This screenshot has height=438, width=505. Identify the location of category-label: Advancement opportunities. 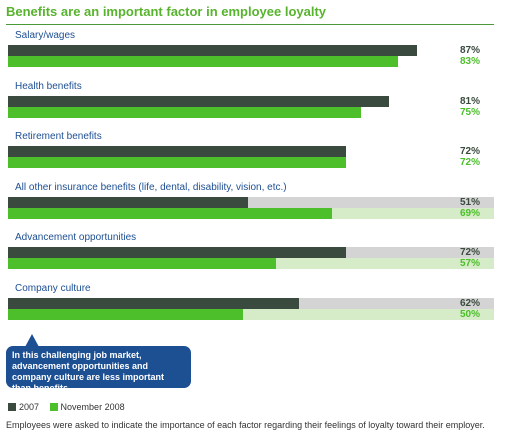
(76, 237).